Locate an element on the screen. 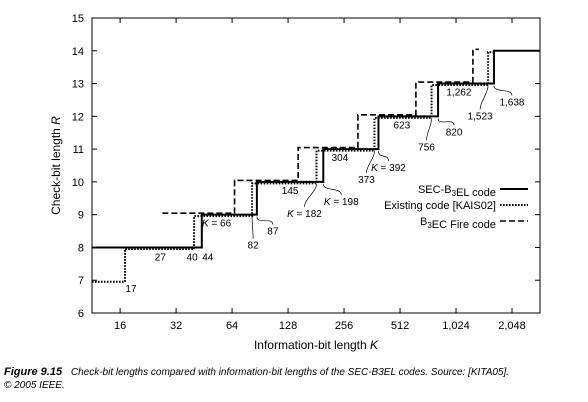  annotation-label: 756 is located at coordinates (426, 147).